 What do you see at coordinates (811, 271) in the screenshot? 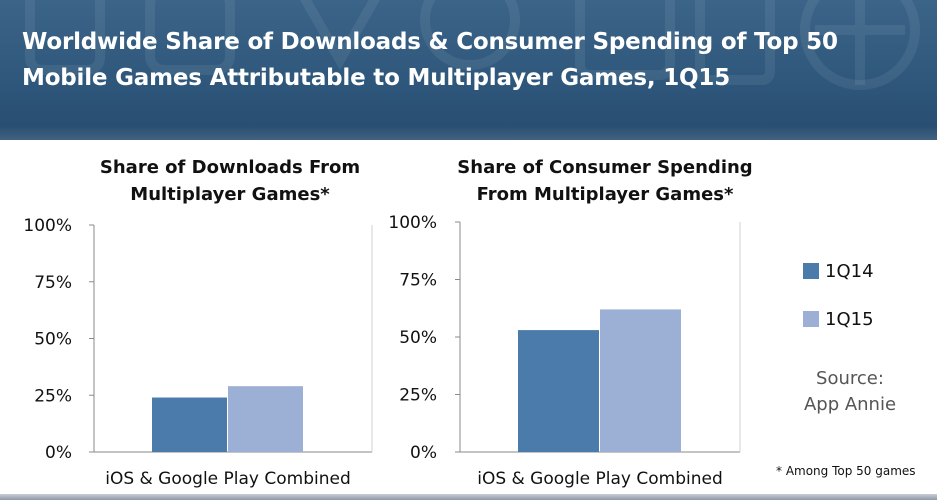
I see `legend-swatch-1q14` at bounding box center [811, 271].